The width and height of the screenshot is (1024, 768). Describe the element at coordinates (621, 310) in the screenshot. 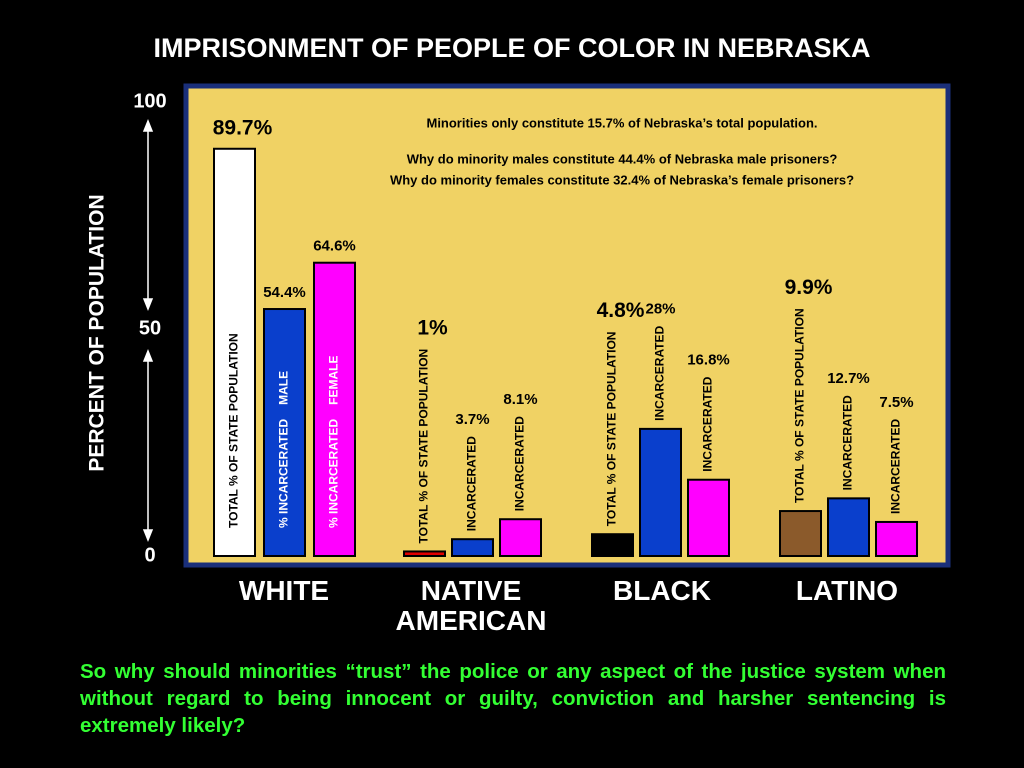

I see `value-label: 4.8%` at that location.